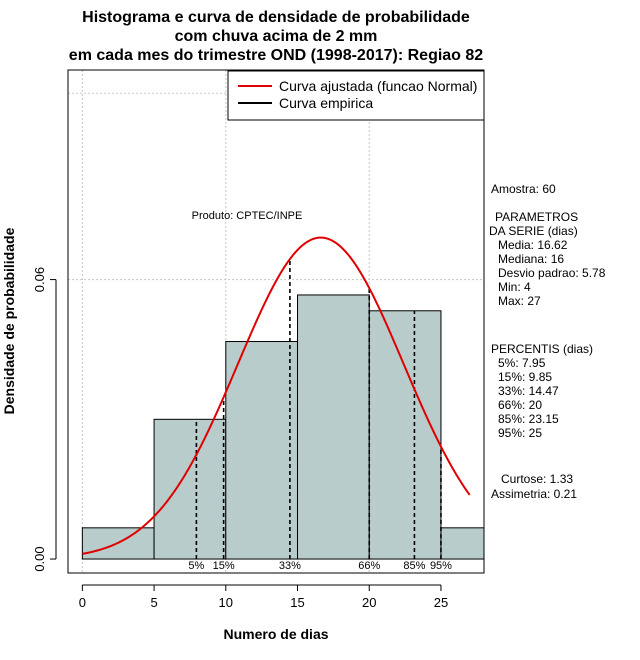  What do you see at coordinates (290, 566) in the screenshot?
I see `percentile-label-33: 33%` at bounding box center [290, 566].